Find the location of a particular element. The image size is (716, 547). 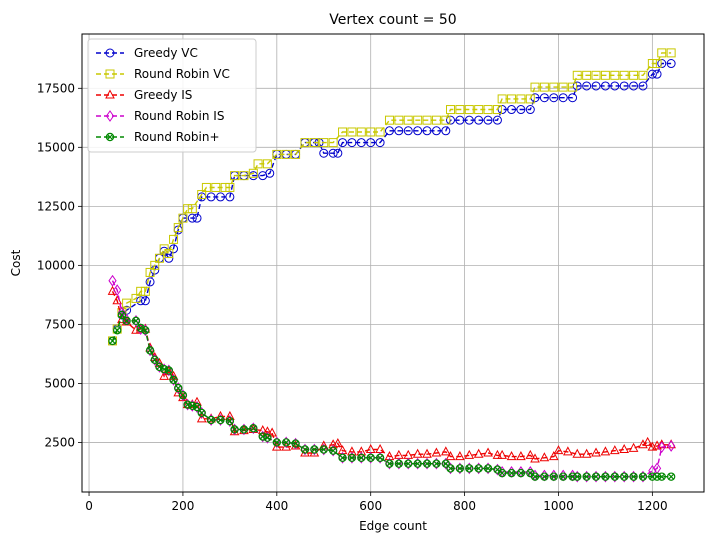

chart-title: Vertex count = 50 is located at coordinates (392, 20).